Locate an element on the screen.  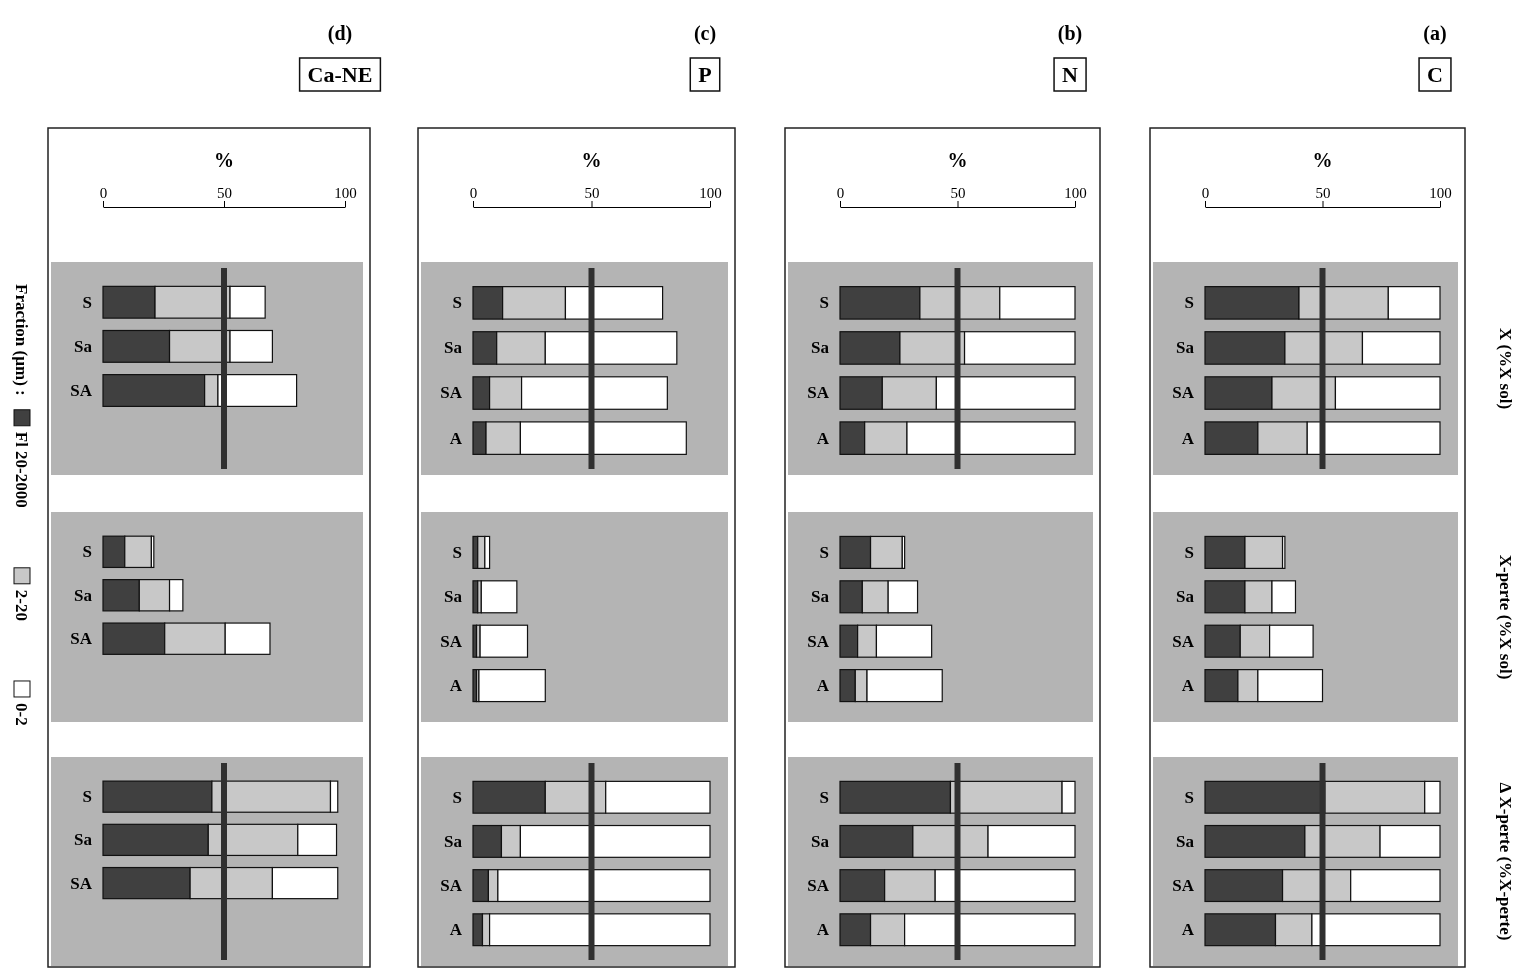
chart-subtitle: C is located at coordinates (1435, 74).